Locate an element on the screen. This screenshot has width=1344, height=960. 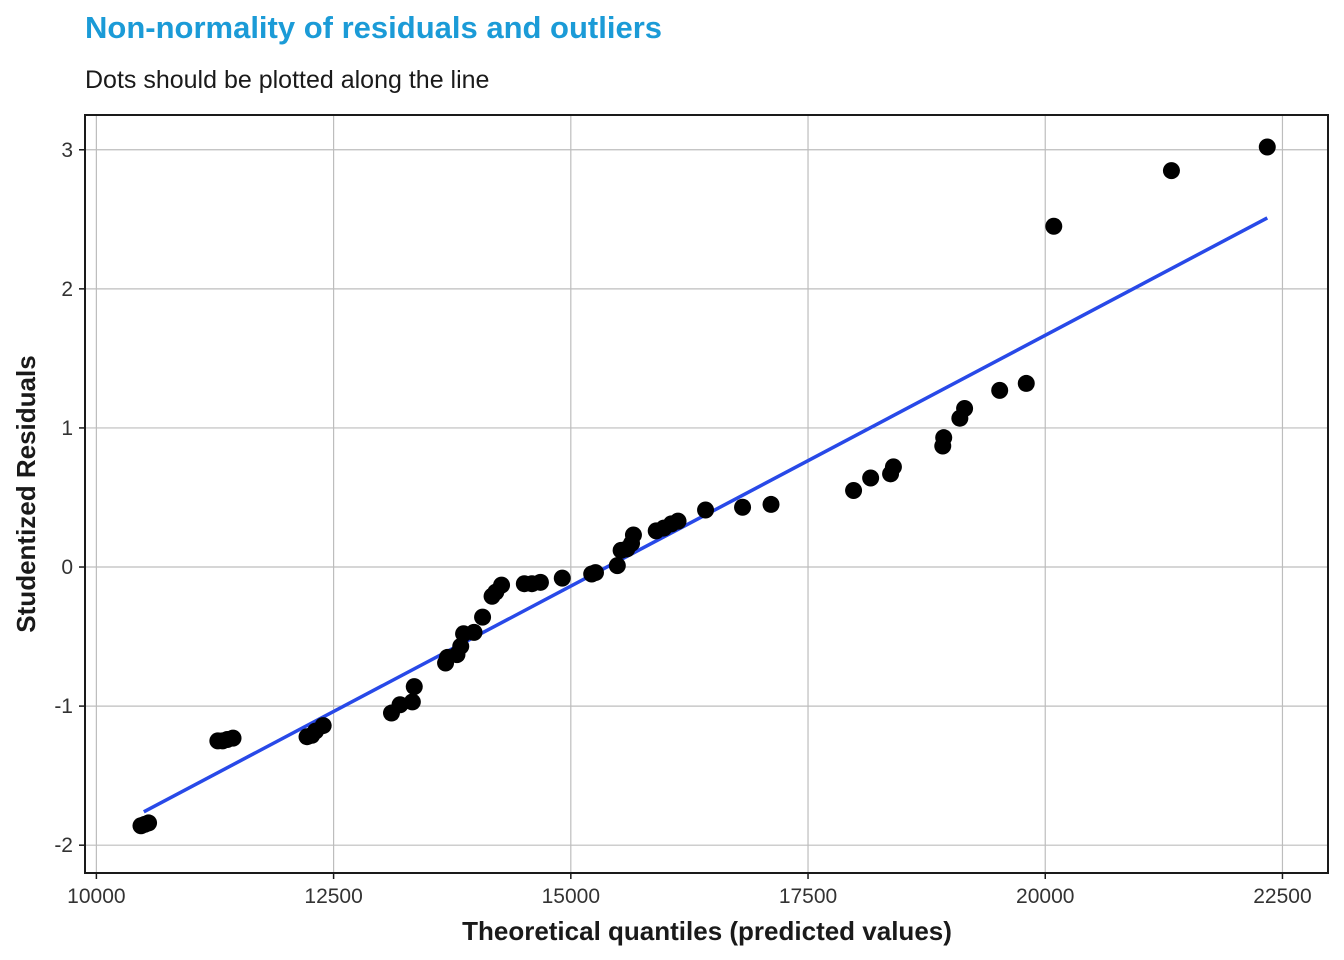
y-tick-label: 2 is located at coordinates (67, 289).